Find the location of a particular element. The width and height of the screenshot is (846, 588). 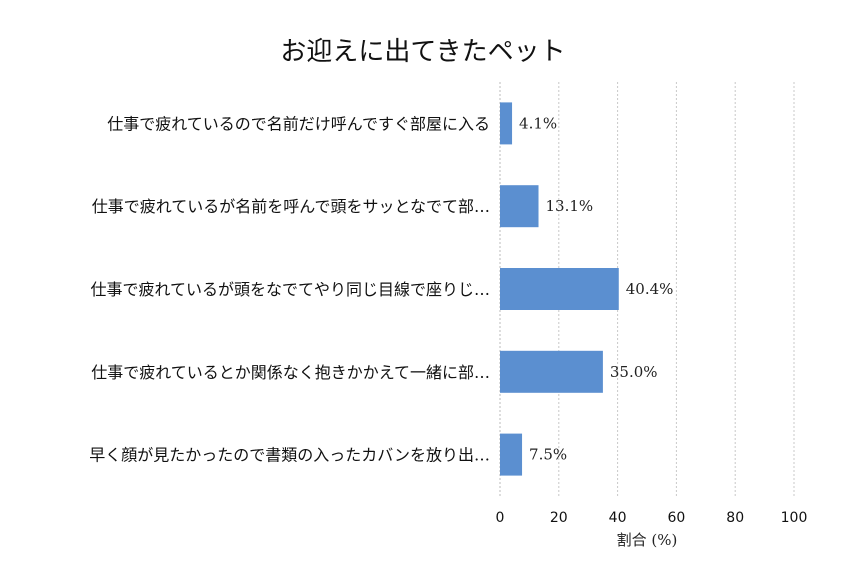

value-label: 35.0% is located at coordinates (634, 372).